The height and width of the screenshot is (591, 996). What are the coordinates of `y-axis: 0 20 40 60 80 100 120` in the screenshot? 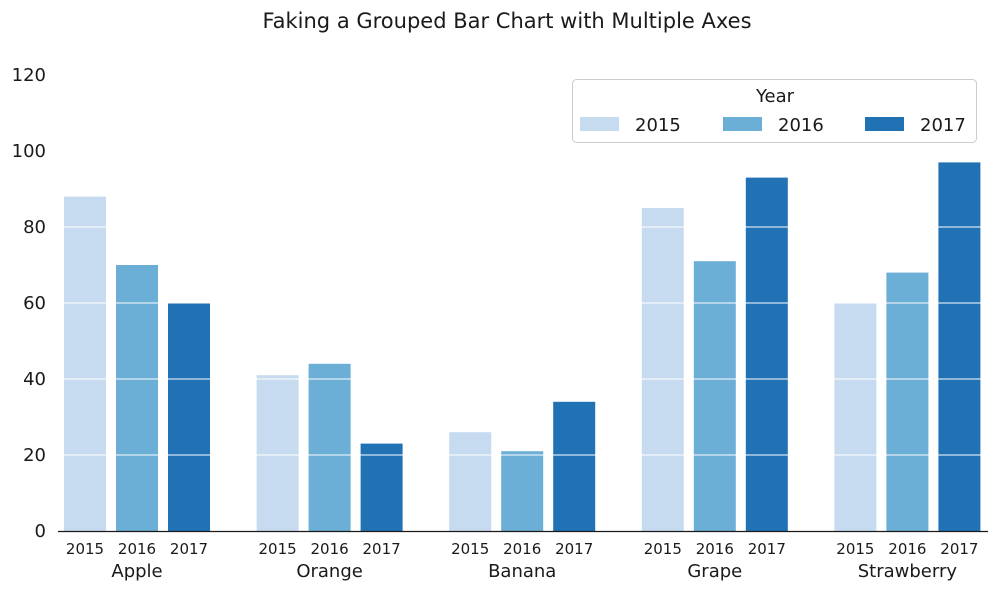 It's located at (29, 303).